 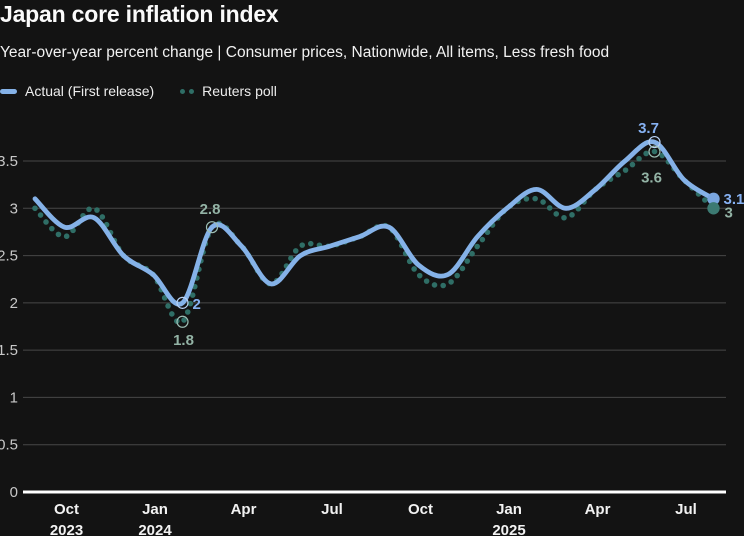 I want to click on legend-item-poll: Reuters poll, so click(x=228, y=91).